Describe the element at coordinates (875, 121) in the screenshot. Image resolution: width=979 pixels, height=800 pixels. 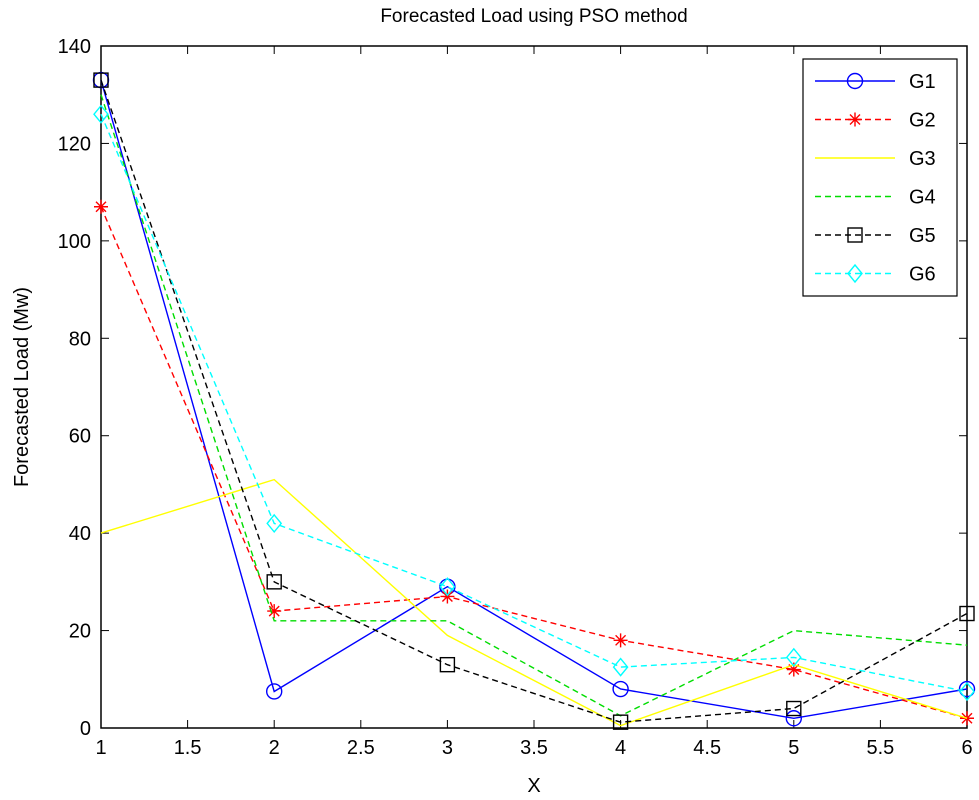
I see `legend-item-G2: G2` at that location.